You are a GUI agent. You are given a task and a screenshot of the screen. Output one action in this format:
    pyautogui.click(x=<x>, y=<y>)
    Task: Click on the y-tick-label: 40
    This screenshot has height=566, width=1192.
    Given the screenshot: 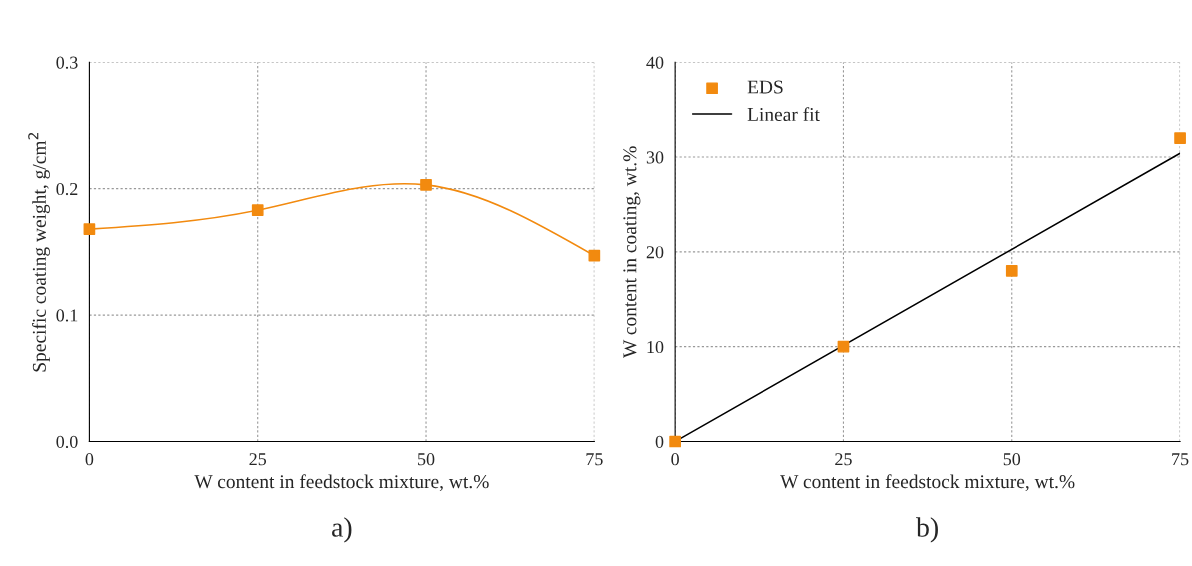 What is the action you would take?
    pyautogui.click(x=655, y=62)
    